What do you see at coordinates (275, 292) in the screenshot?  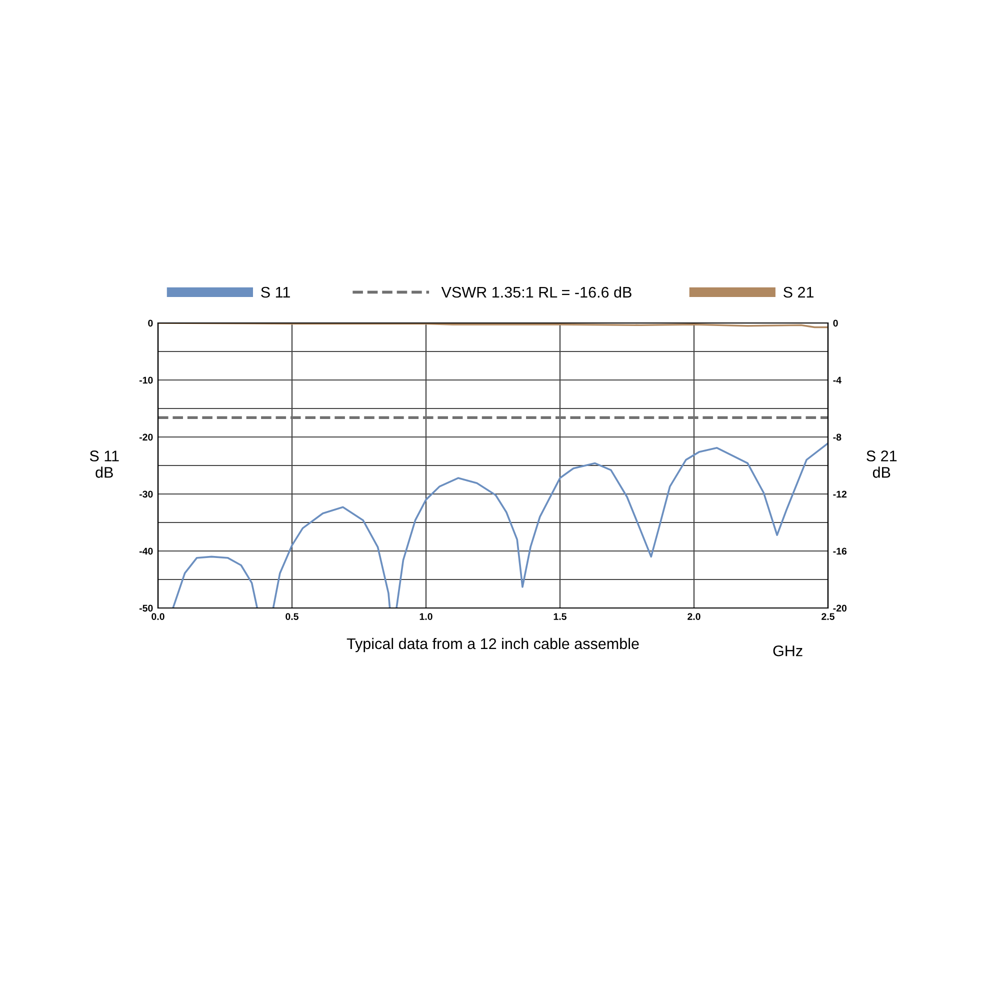 I see `legend-label: S 11` at bounding box center [275, 292].